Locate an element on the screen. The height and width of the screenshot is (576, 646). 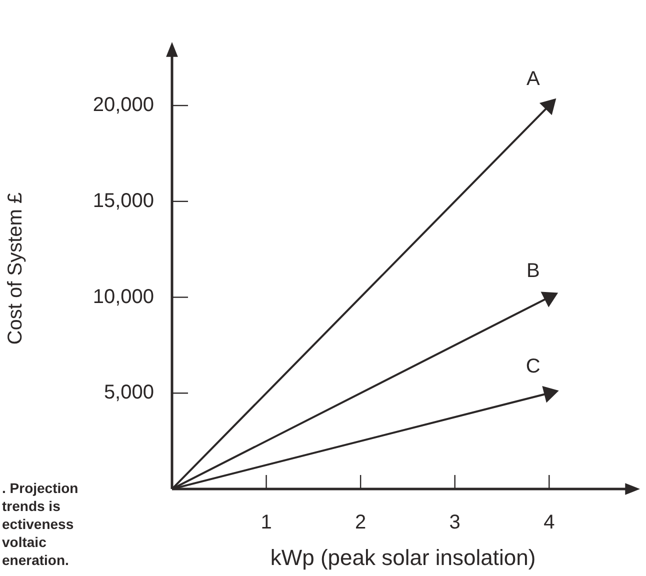
x-tick-label: 4 is located at coordinates (549, 523).